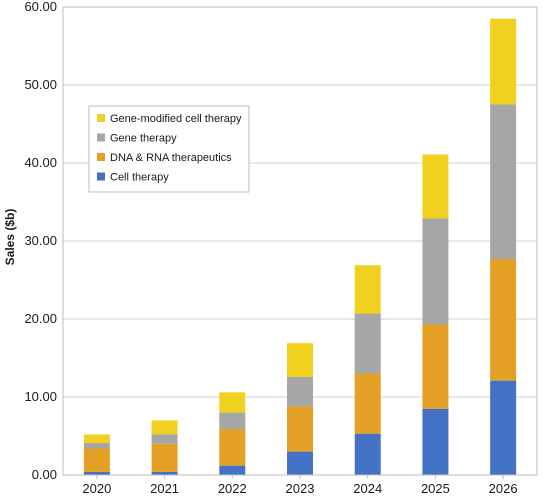 The height and width of the screenshot is (500, 544). Describe the element at coordinates (435, 488) in the screenshot. I see `x-tick-label: 2025` at that location.